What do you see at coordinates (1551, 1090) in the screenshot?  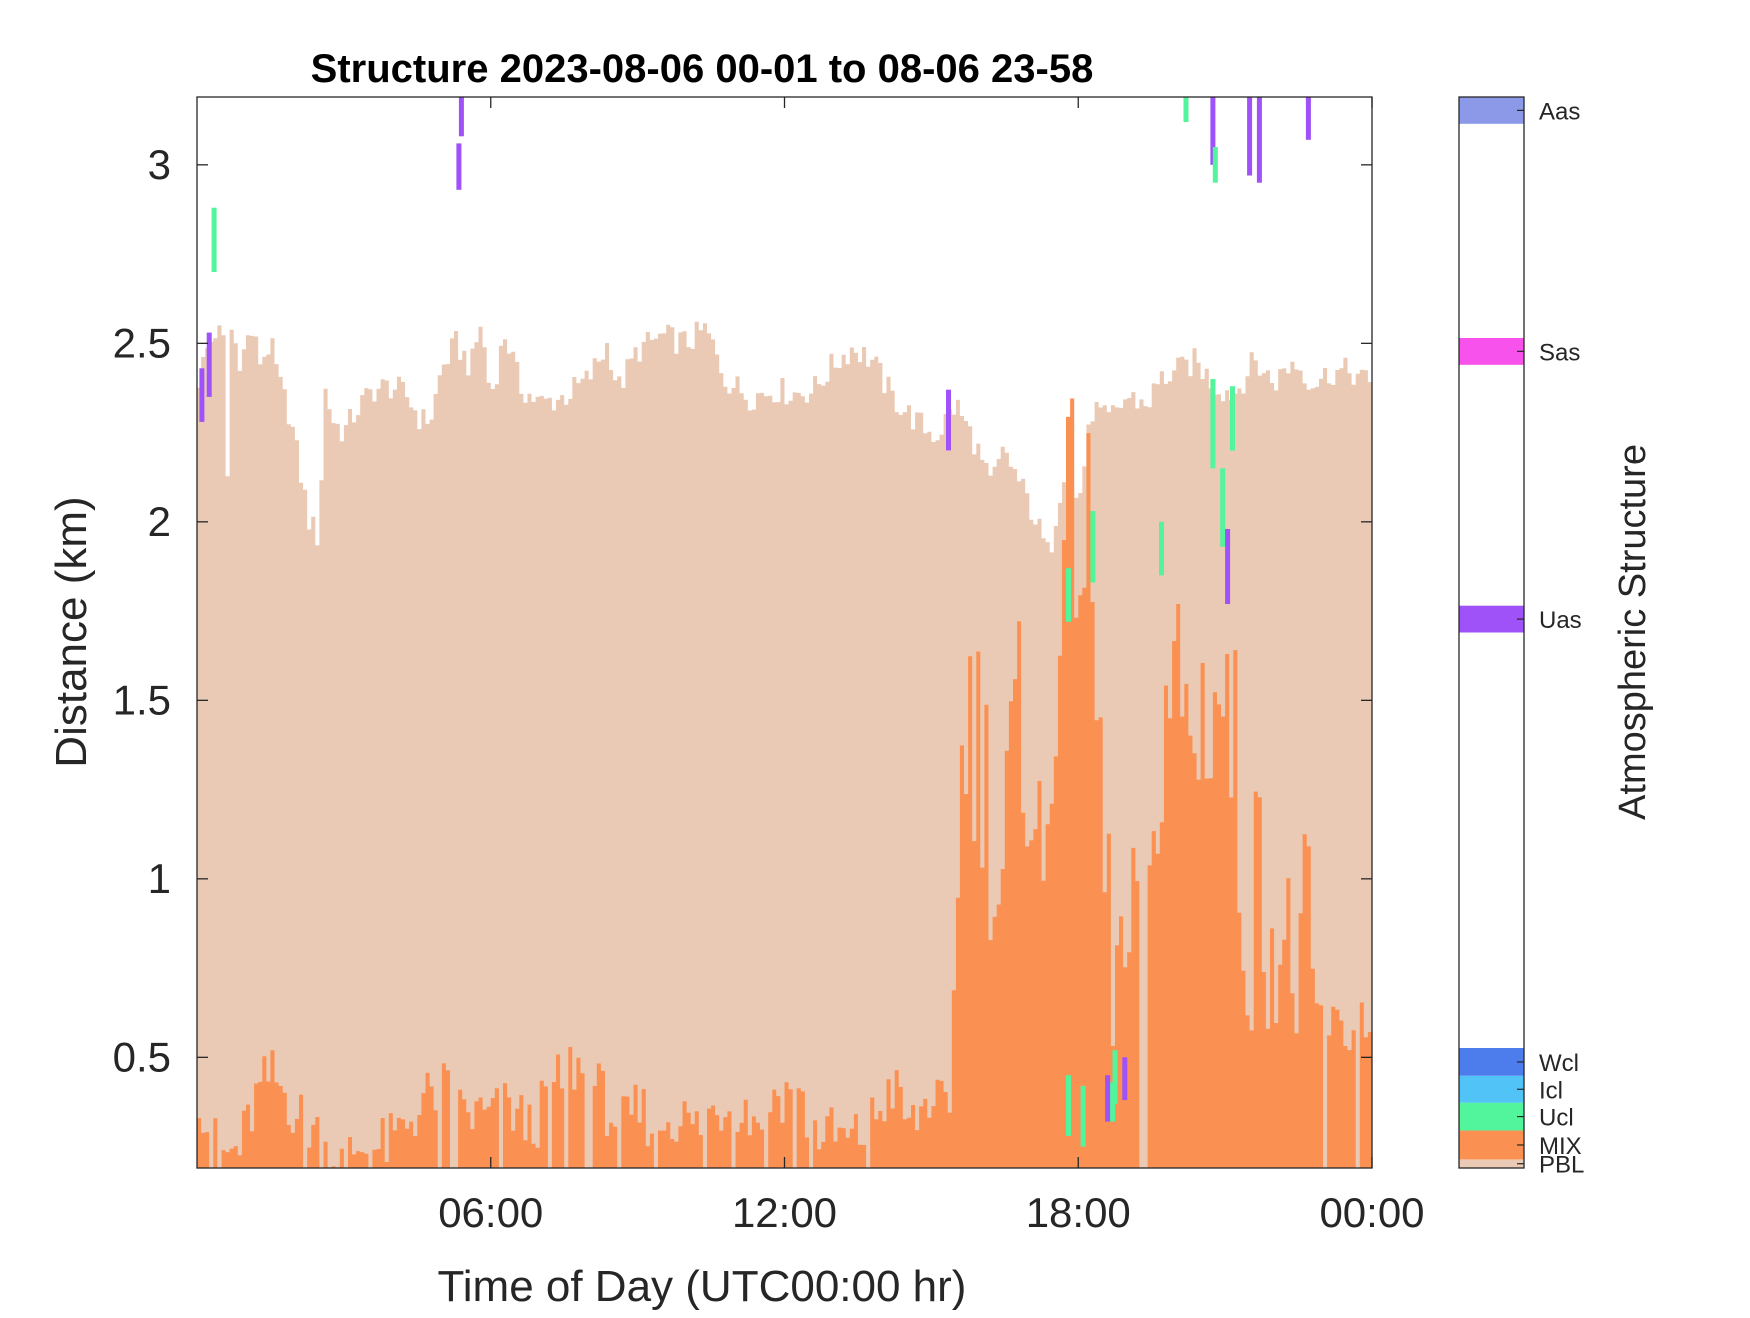 I see `colorbar-label-icl: Icl` at bounding box center [1551, 1090].